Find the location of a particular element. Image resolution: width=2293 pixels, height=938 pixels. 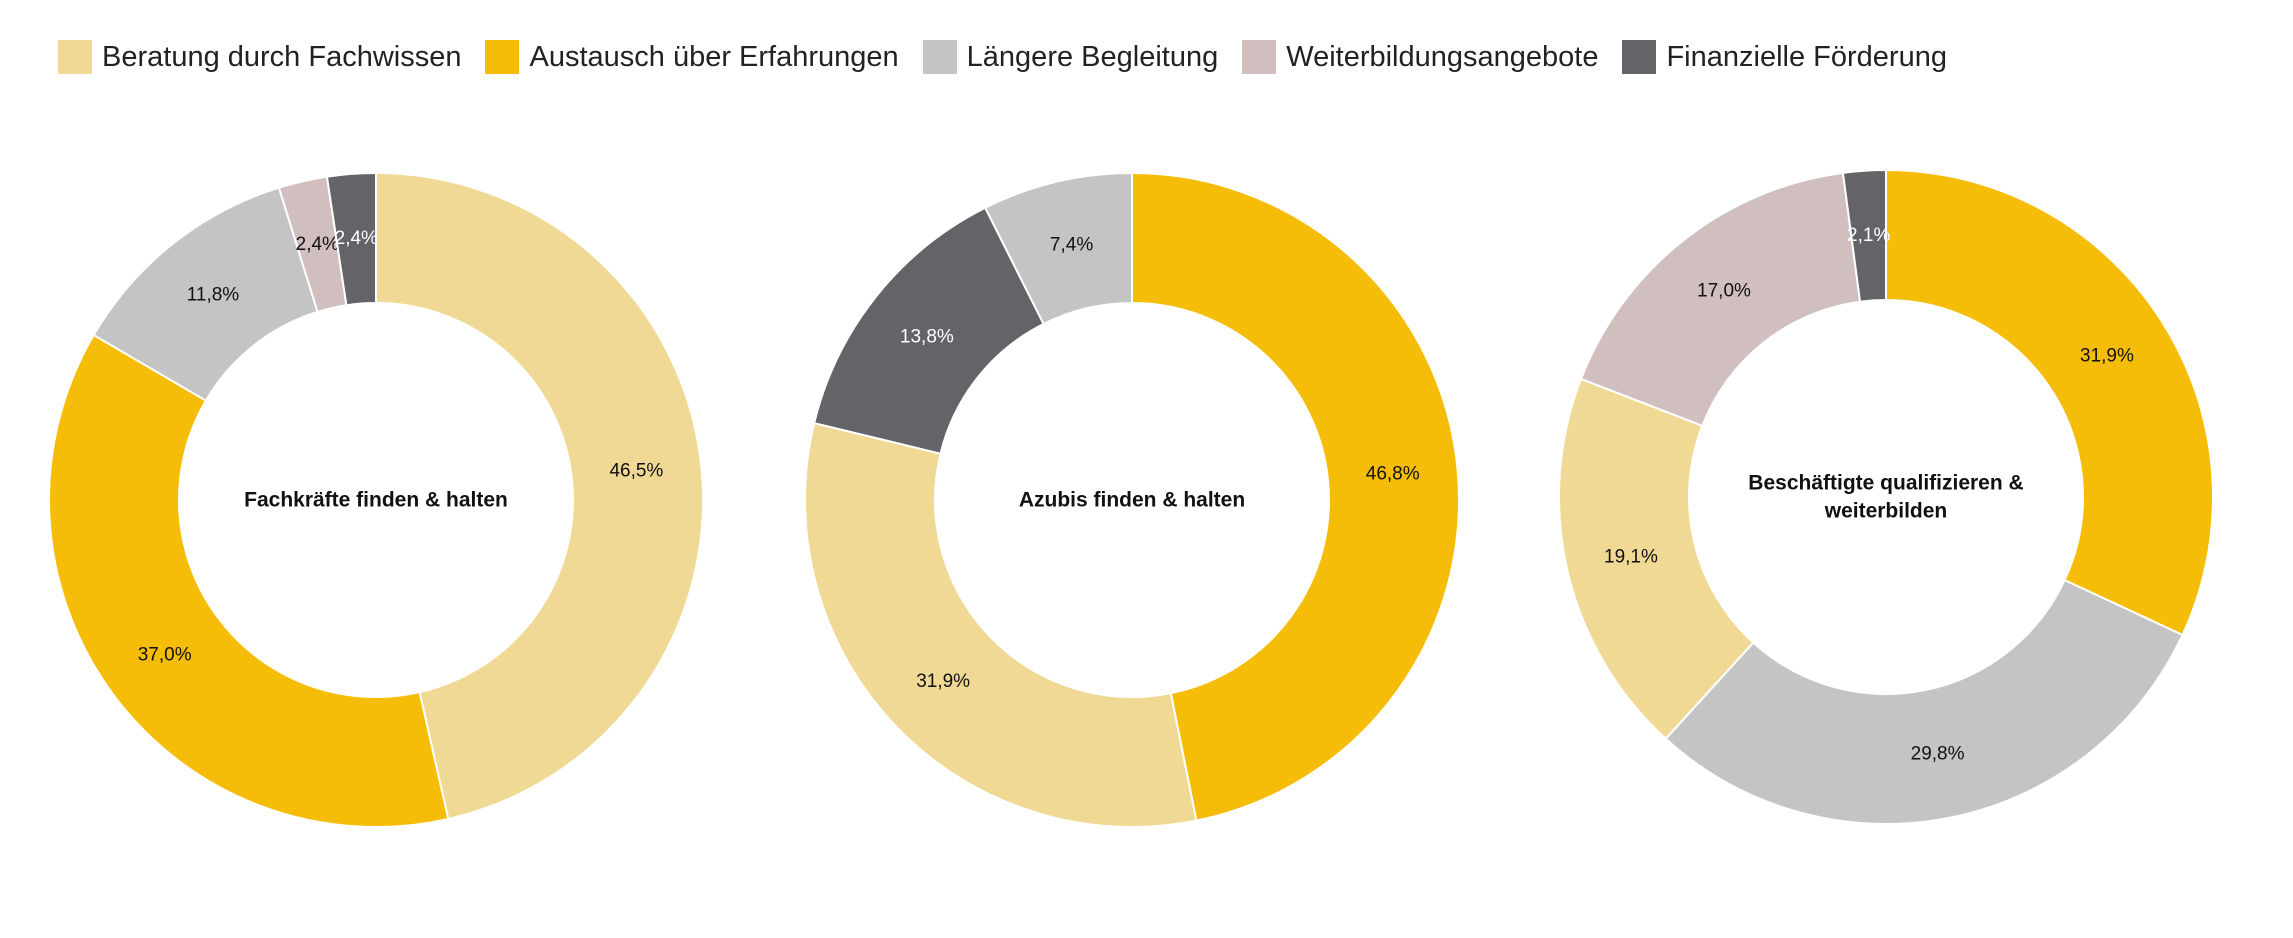

legend-item-foerderung: Finanzielle Förderung is located at coordinates (1784, 57).